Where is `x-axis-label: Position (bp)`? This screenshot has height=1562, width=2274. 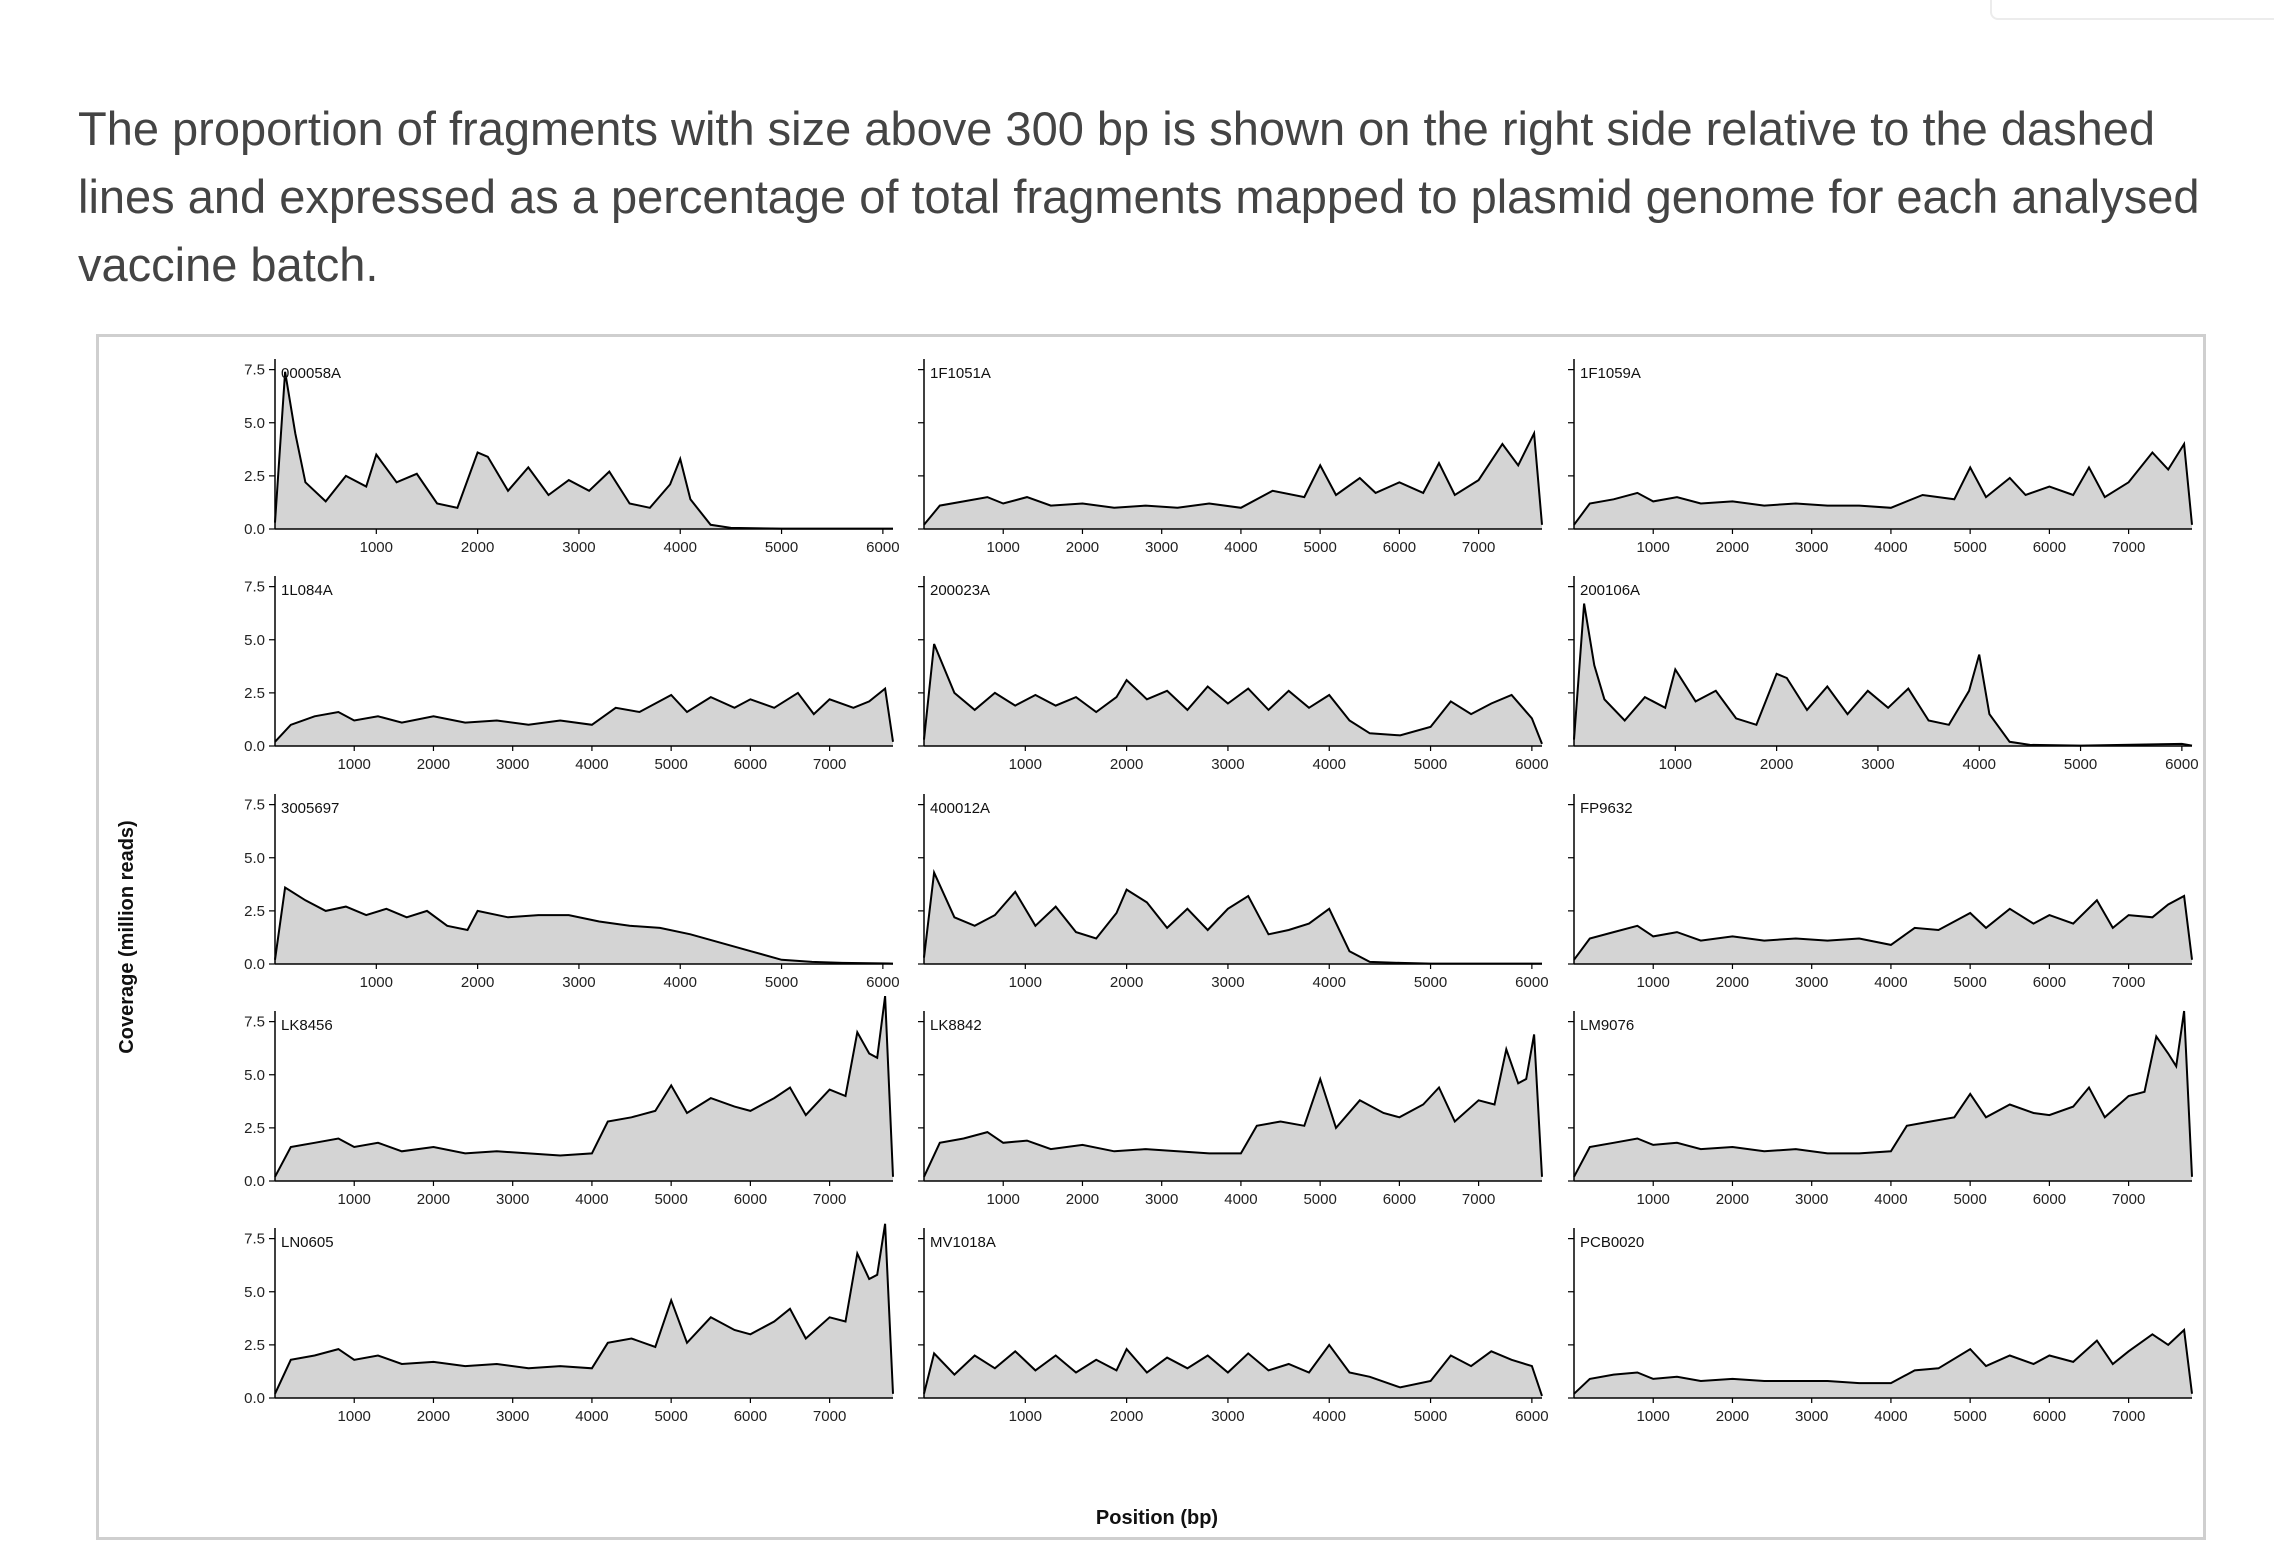
x-axis-label: Position (bp) is located at coordinates (1157, 1518).